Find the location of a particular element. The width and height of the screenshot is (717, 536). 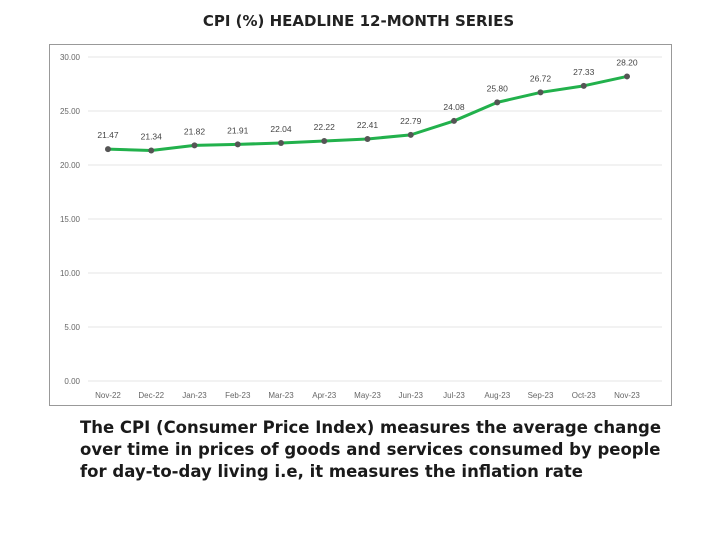

x-tick-label: Jul-23 is located at coordinates (454, 395).